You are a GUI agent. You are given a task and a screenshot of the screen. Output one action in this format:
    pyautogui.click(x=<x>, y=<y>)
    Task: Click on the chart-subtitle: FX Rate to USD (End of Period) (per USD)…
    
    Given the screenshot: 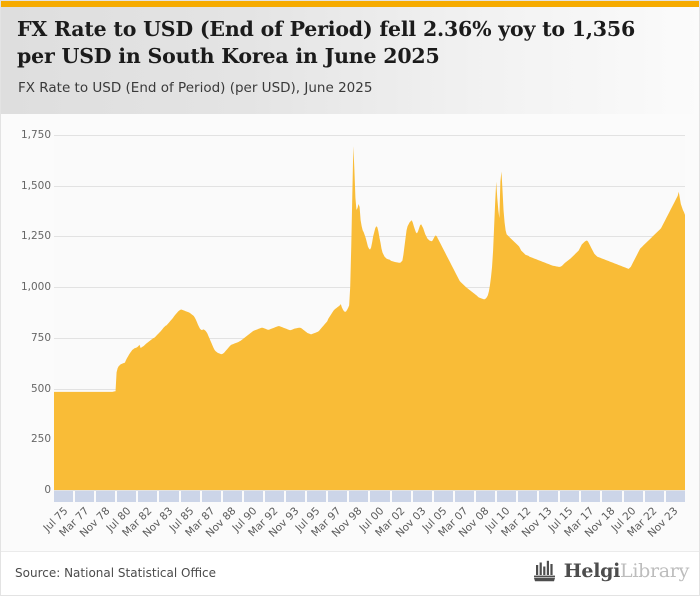 What is the action you would take?
    pyautogui.click(x=195, y=88)
    